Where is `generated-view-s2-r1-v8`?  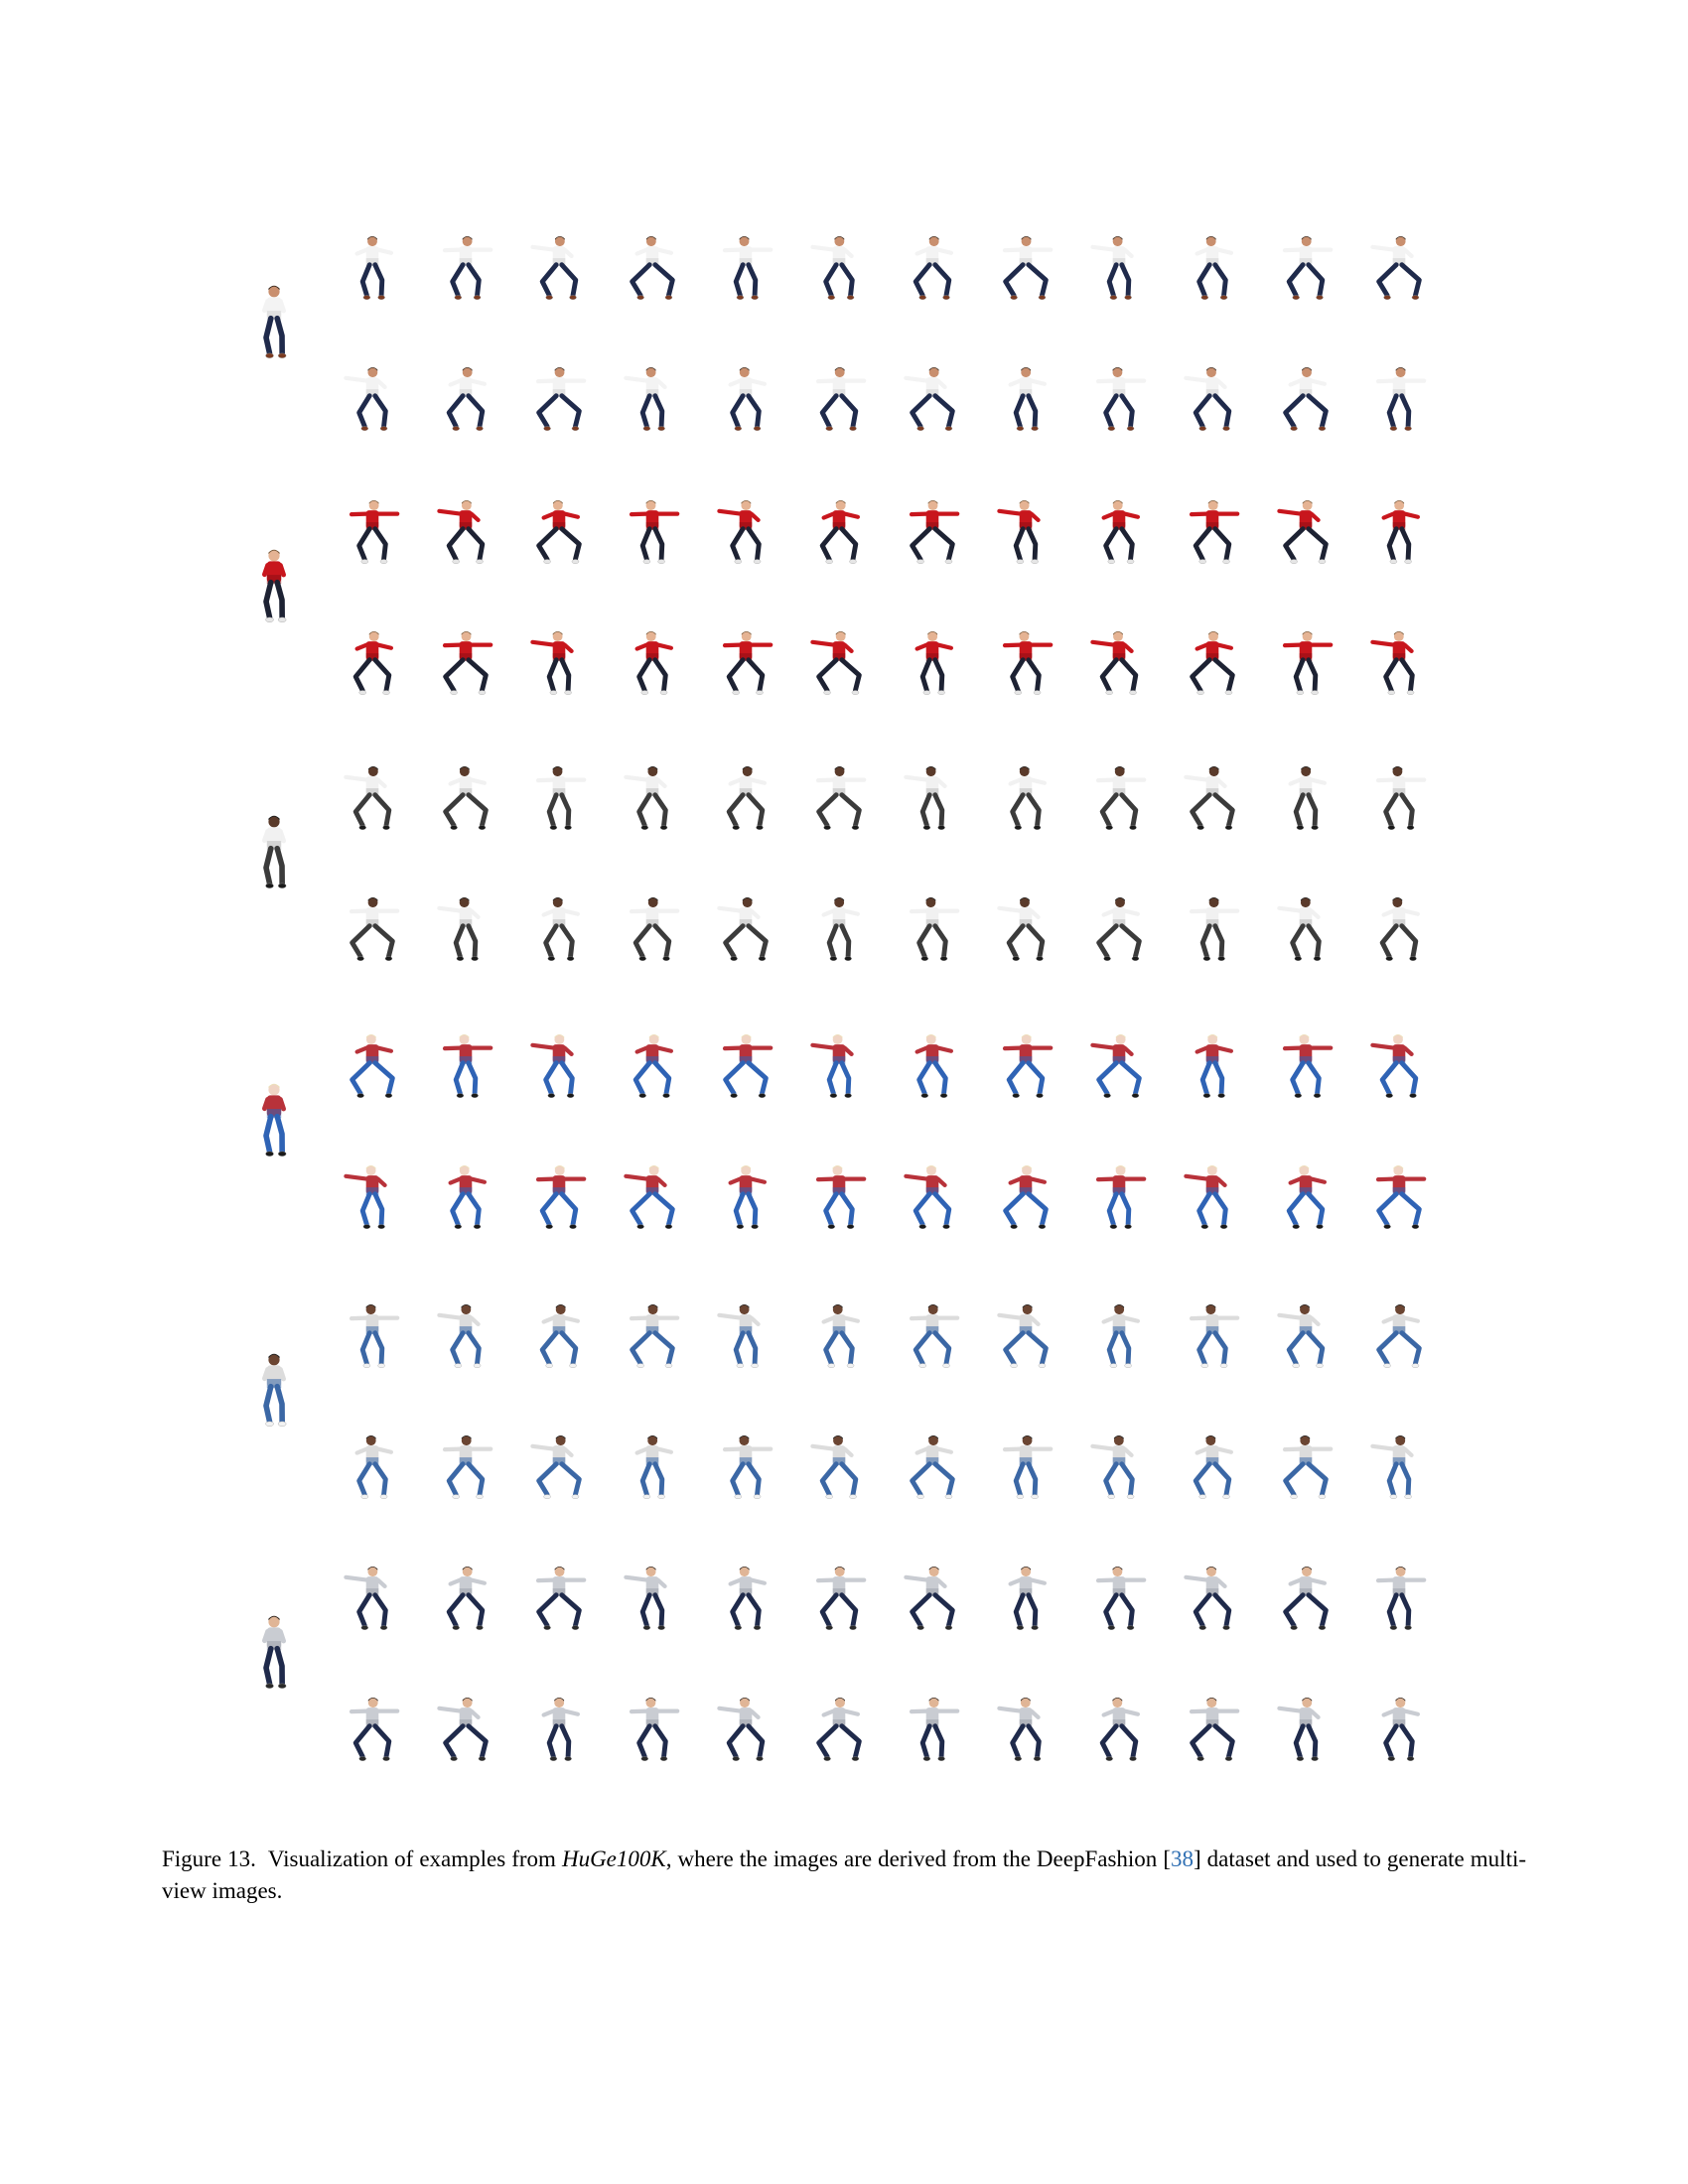 generated-view-s2-r1-v8 is located at coordinates (1019, 531).